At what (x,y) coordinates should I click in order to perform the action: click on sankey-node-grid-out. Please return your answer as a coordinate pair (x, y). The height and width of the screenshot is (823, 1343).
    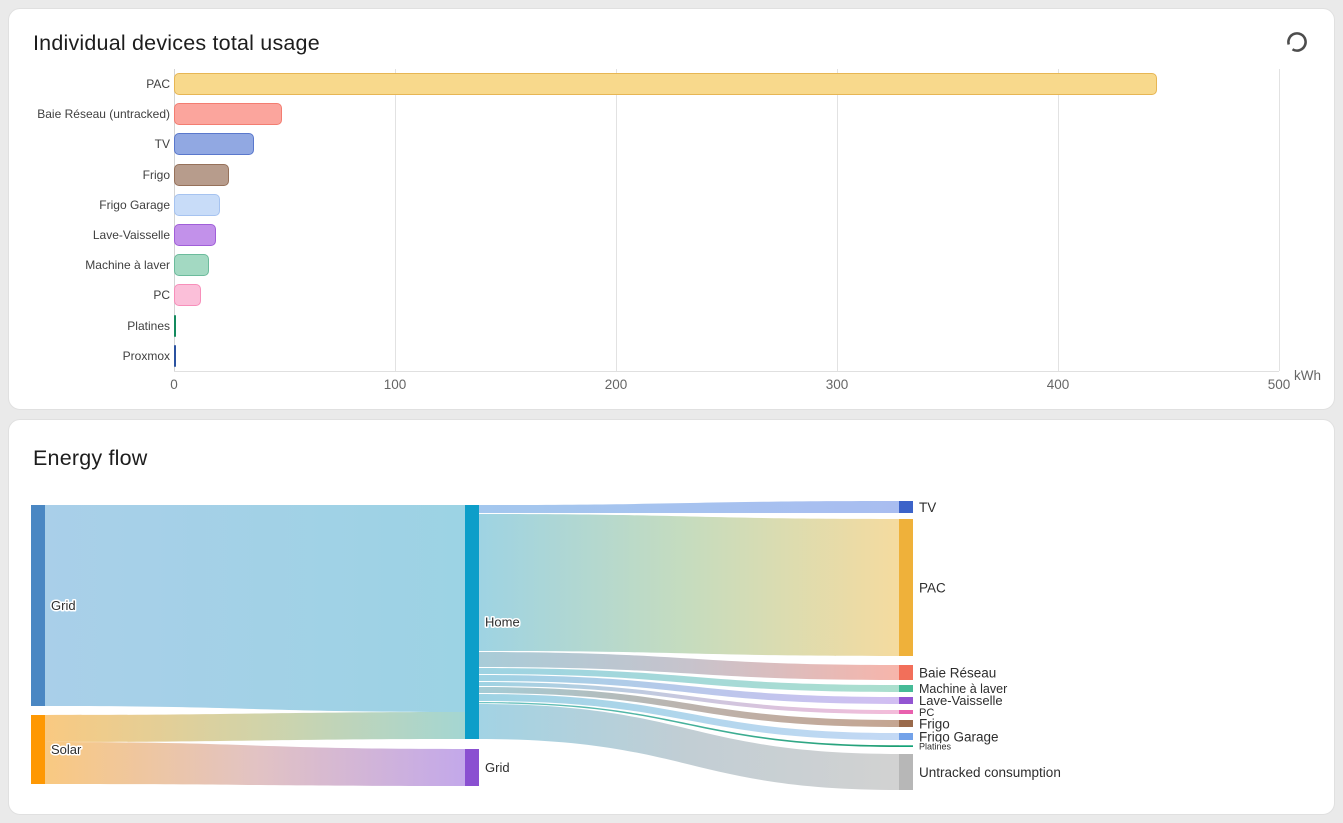
    Looking at the image, I should click on (472, 767).